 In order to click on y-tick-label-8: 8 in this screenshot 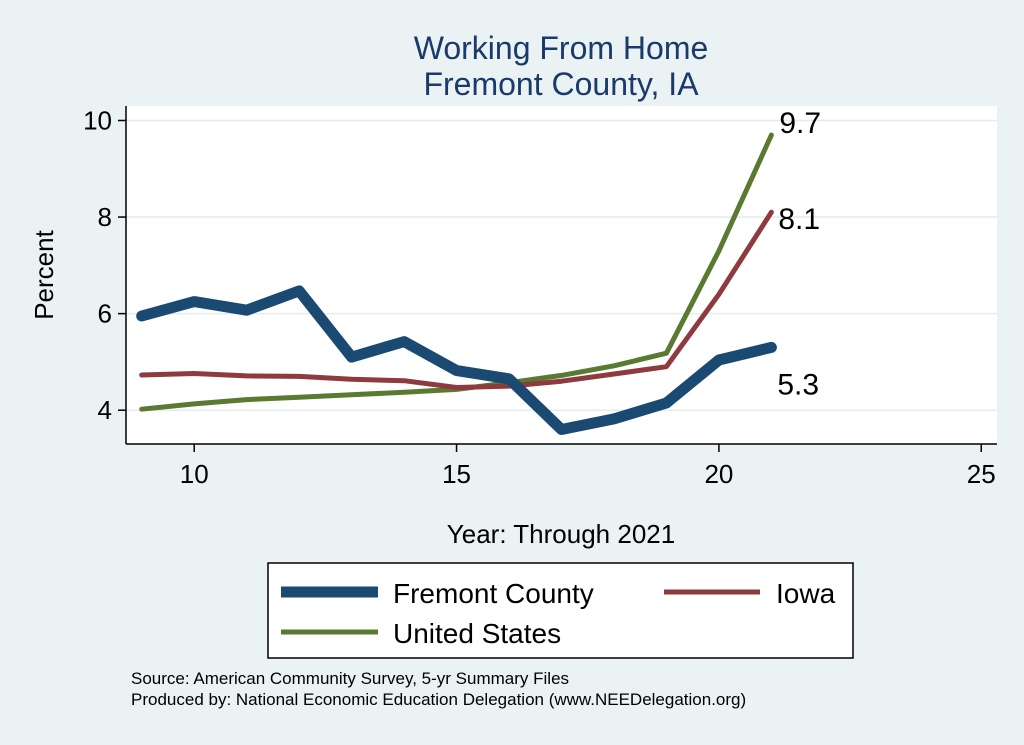, I will do `click(105, 217)`.